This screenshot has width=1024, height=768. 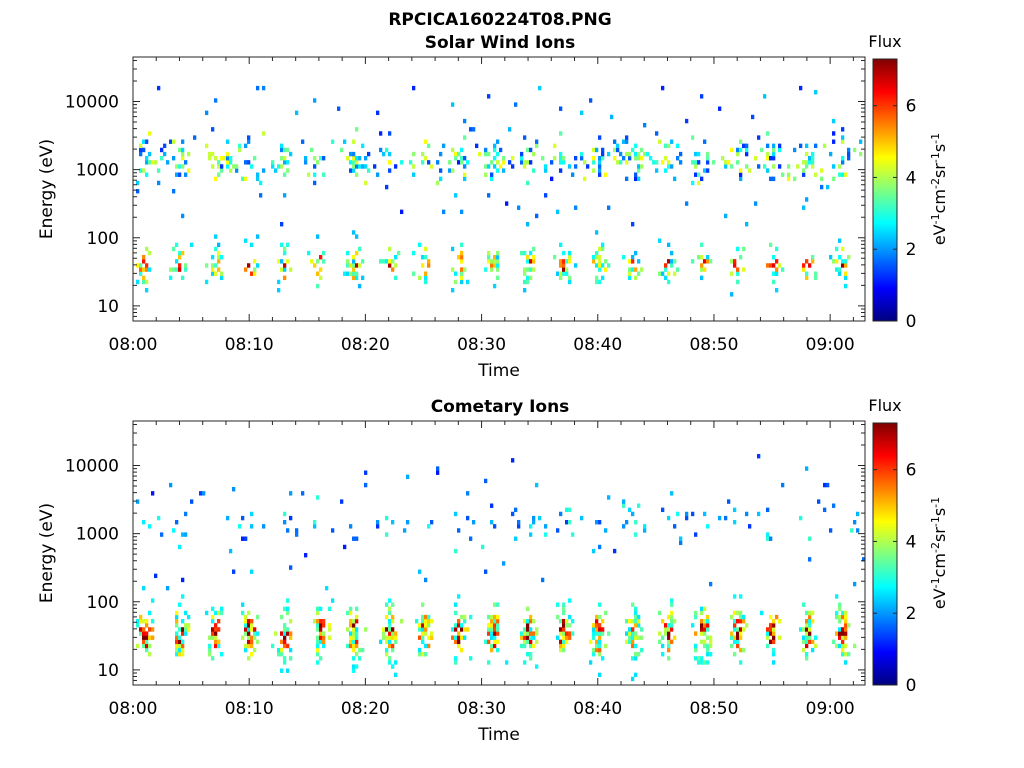 I want to click on colorbar-units: eV-1cm-2sr-1s-1, so click(x=939, y=189).